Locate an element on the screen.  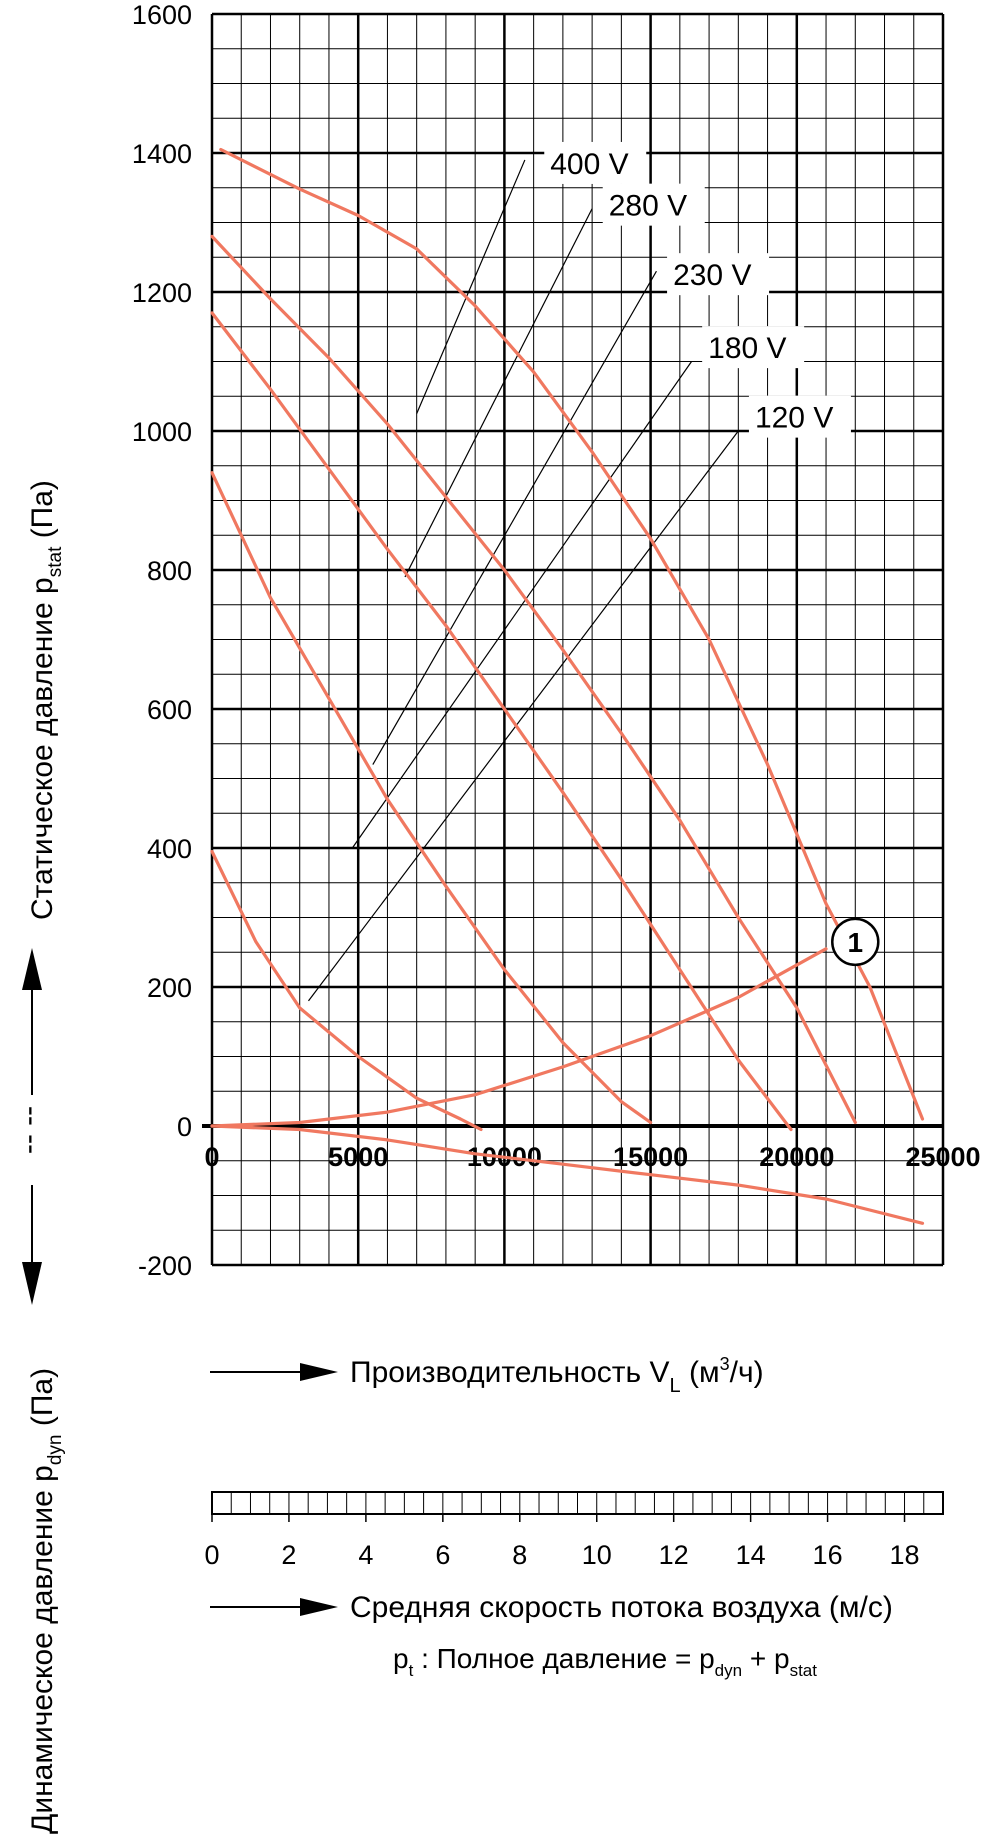
x-tick-label: 15000 is located at coordinates (650, 1157).